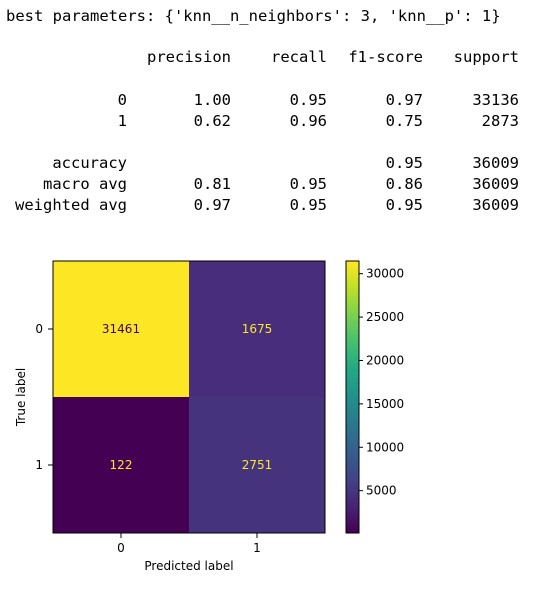 The height and width of the screenshot is (594, 547). Describe the element at coordinates (385, 404) in the screenshot. I see `colorbar-tick-label: 15000` at that location.